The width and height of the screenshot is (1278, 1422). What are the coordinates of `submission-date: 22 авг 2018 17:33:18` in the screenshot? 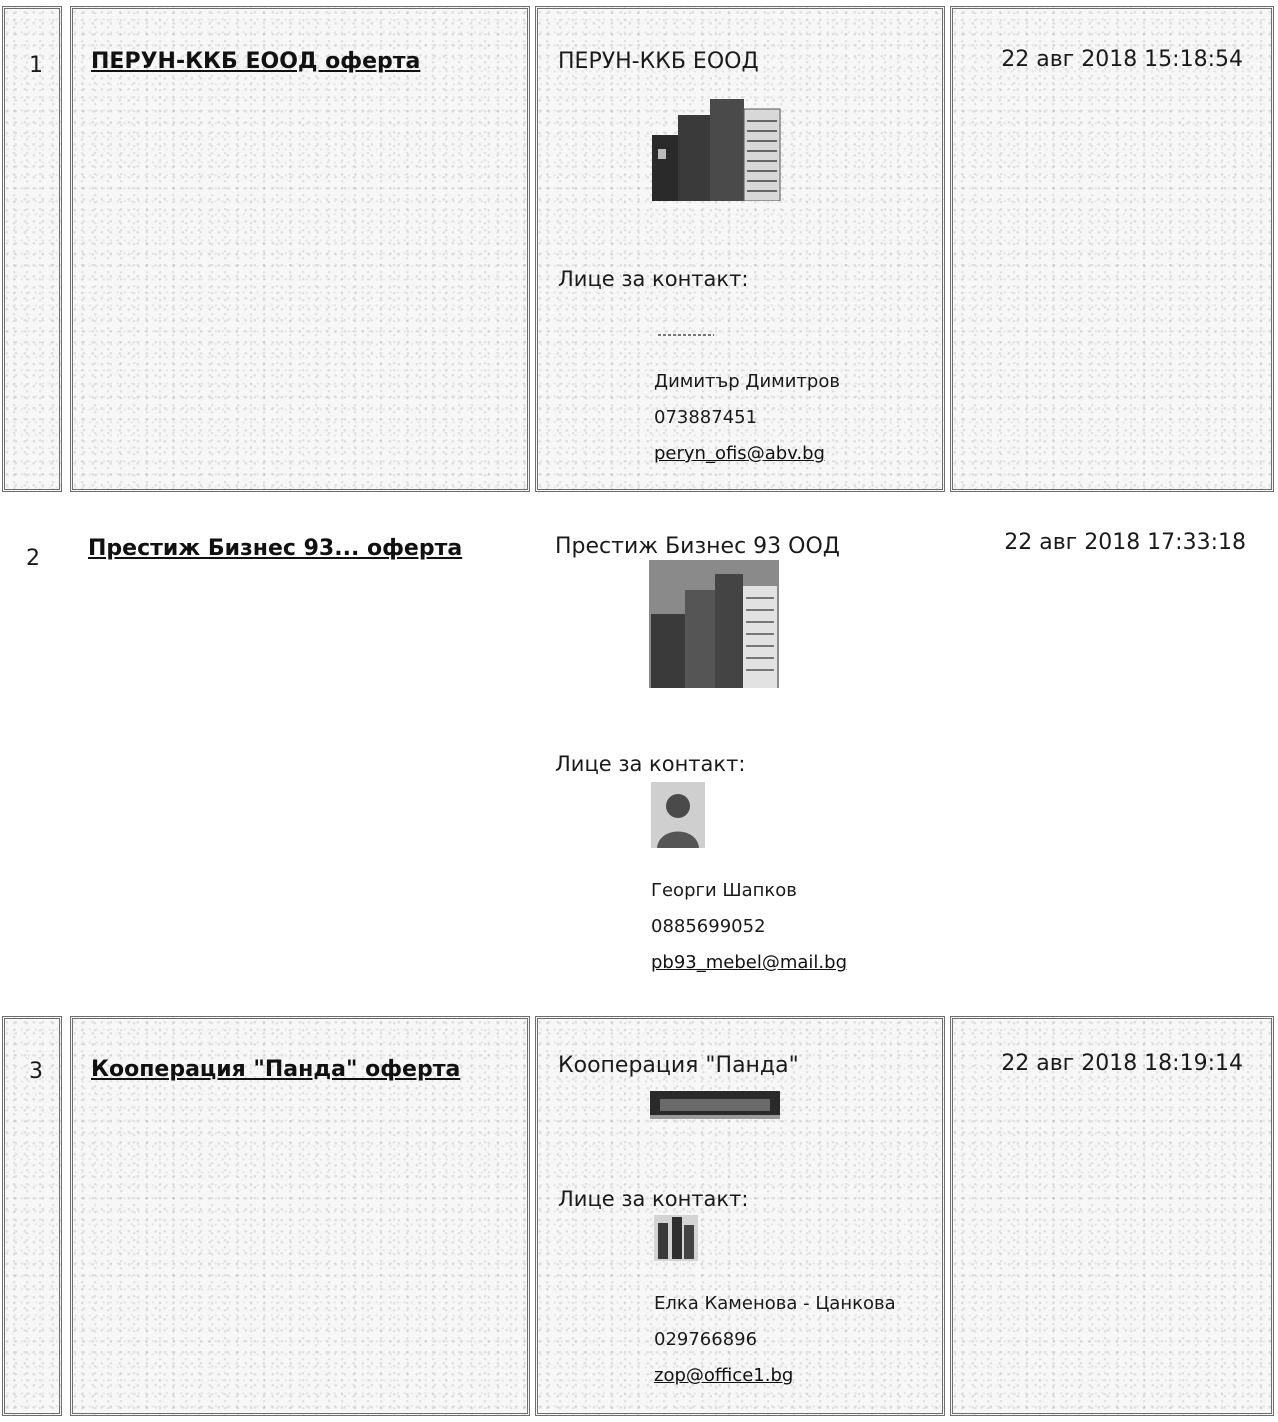 It's located at (1125, 542).